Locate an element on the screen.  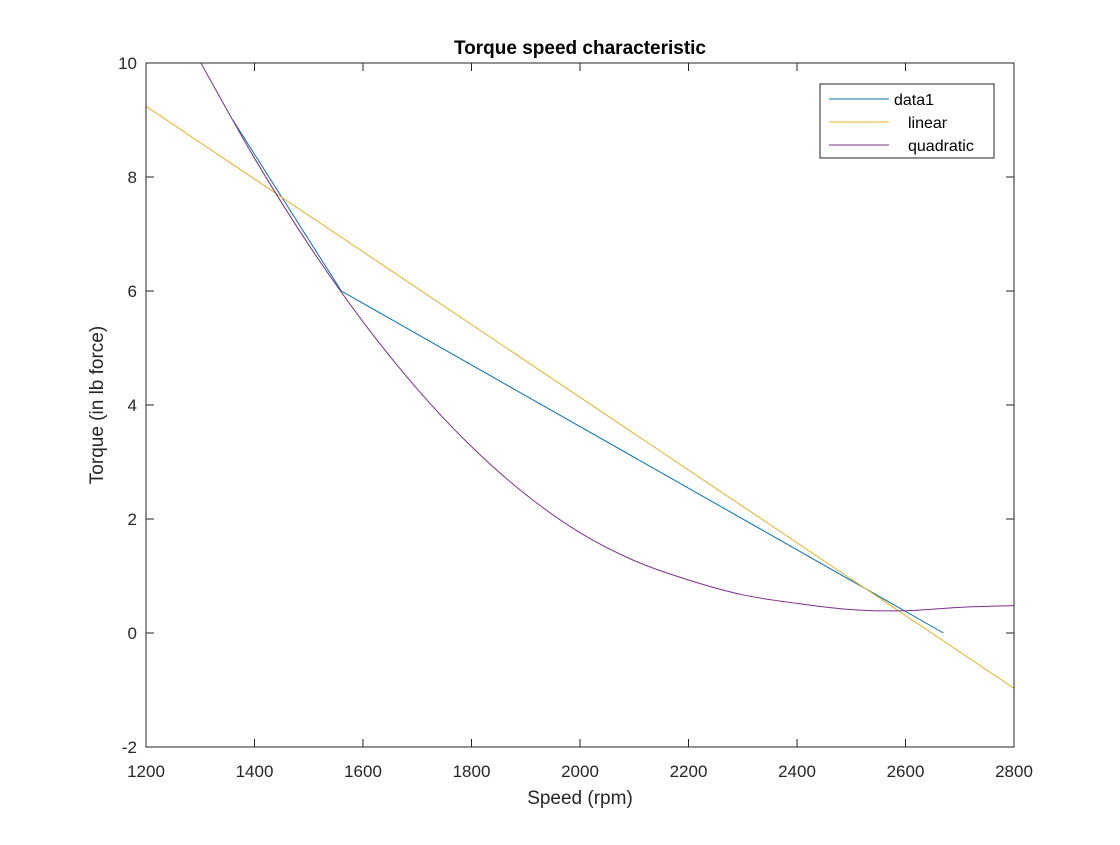
legend-label-quadratic: quadratic is located at coordinates (941, 146).